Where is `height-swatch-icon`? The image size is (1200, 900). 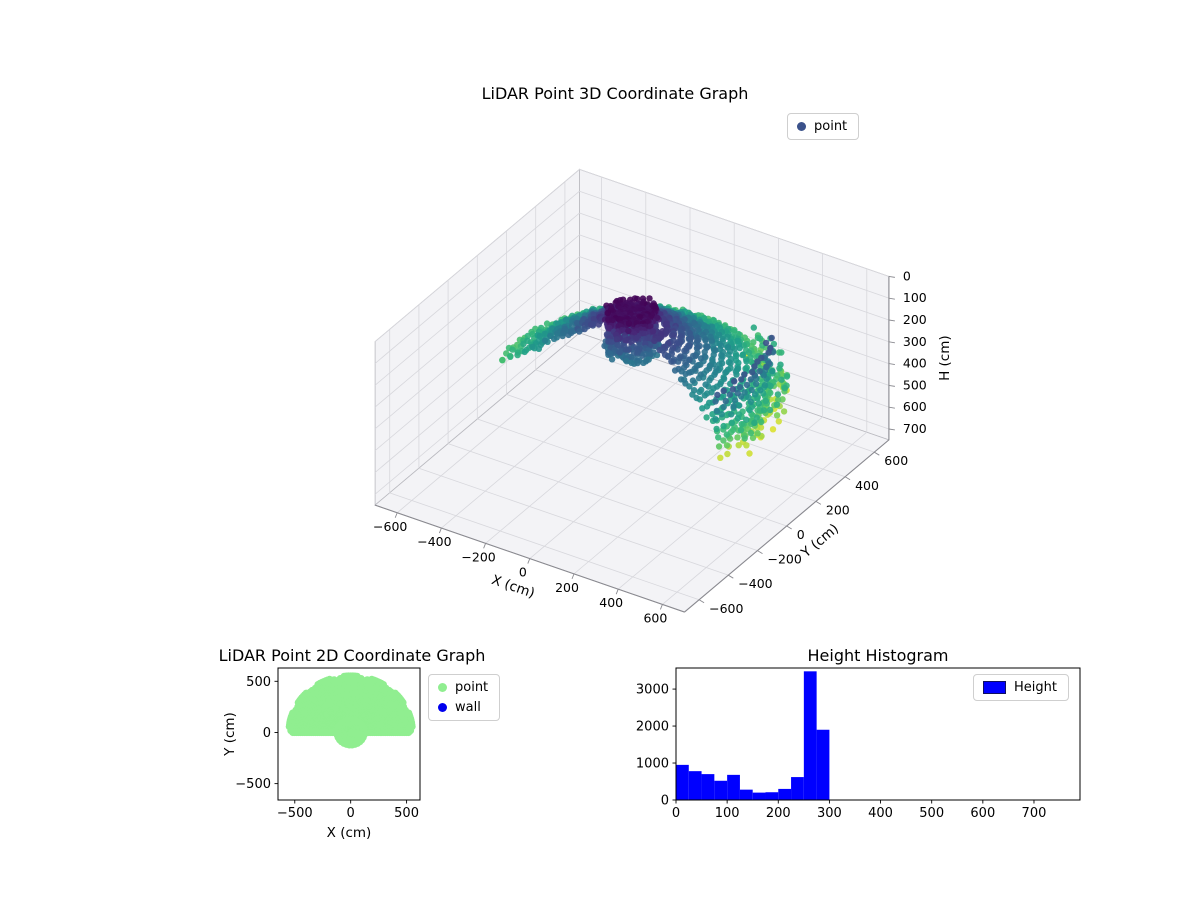 height-swatch-icon is located at coordinates (994, 687).